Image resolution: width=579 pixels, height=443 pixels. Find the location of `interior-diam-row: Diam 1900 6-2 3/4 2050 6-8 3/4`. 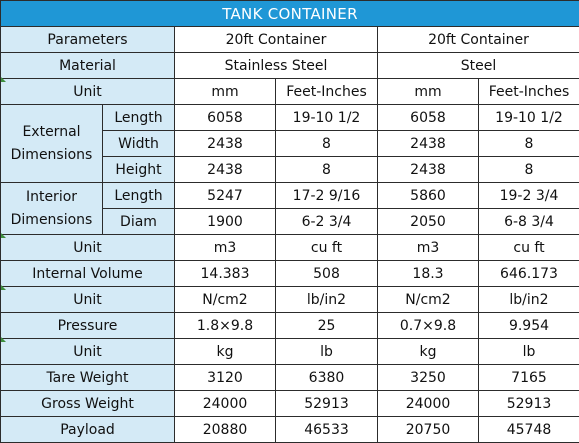

interior-diam-row: Diam 1900 6-2 3/4 2050 6-8 3/4 is located at coordinates (290, 221).